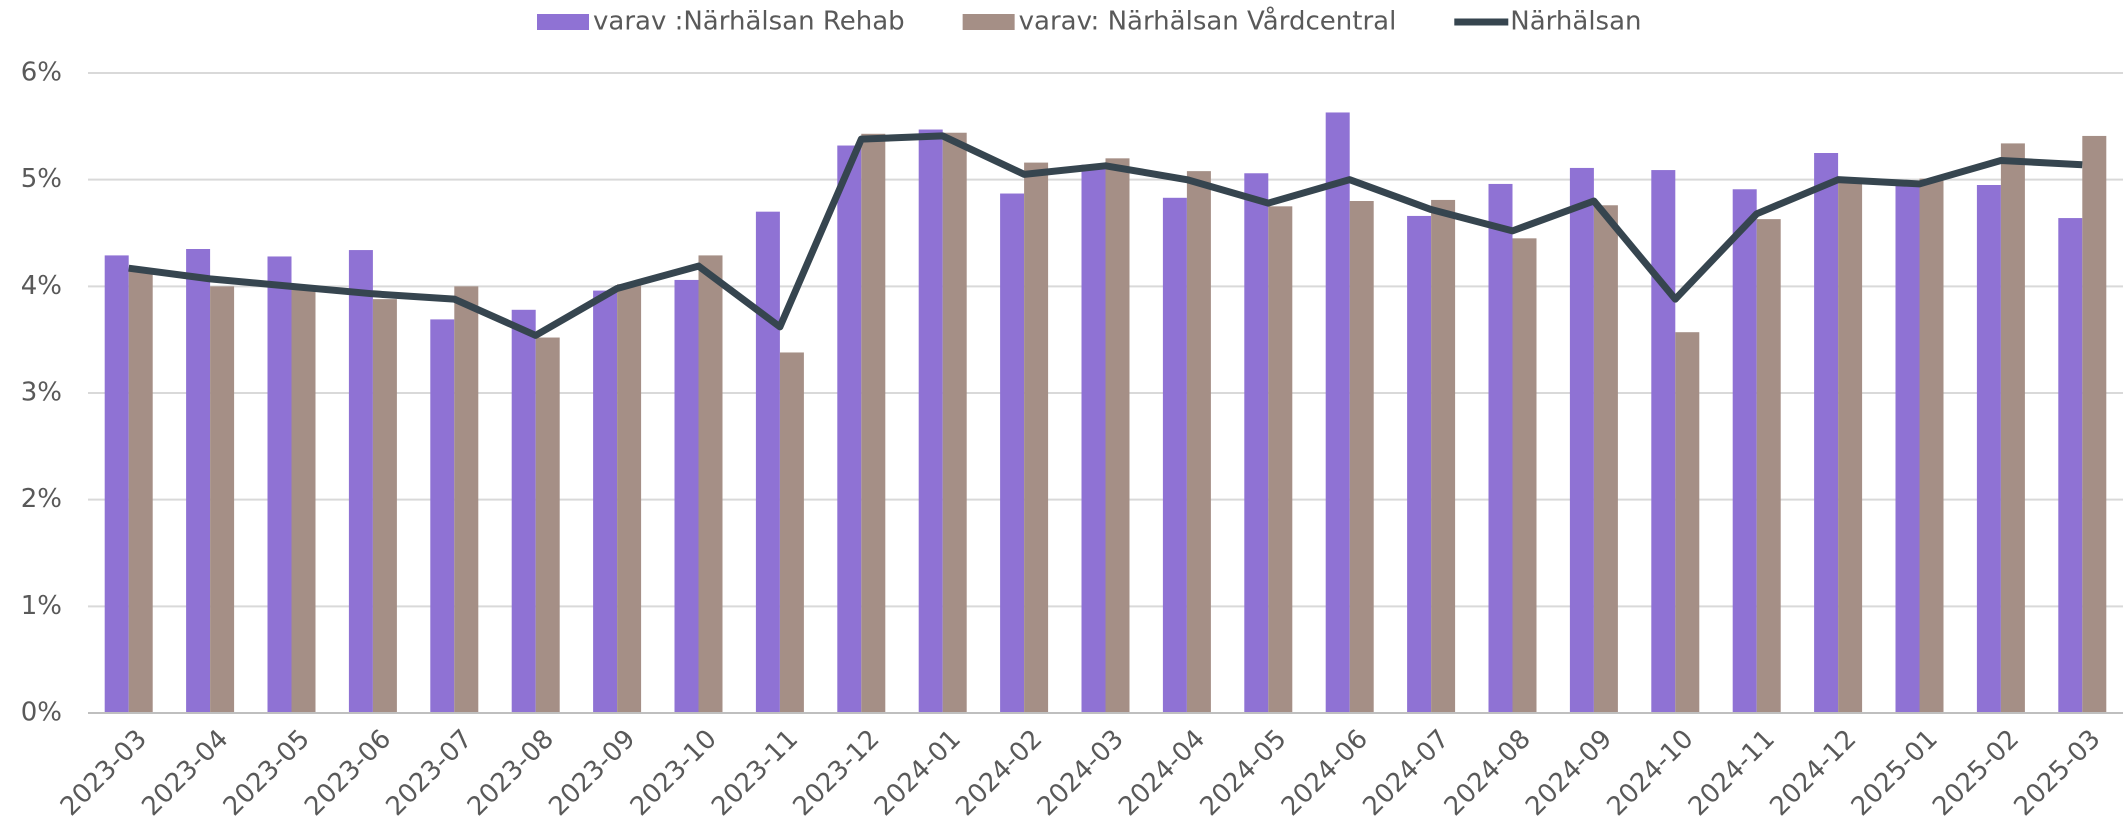  Describe the element at coordinates (1976, 773) in the screenshot. I see `x-tick-label: 2025-02` at that location.